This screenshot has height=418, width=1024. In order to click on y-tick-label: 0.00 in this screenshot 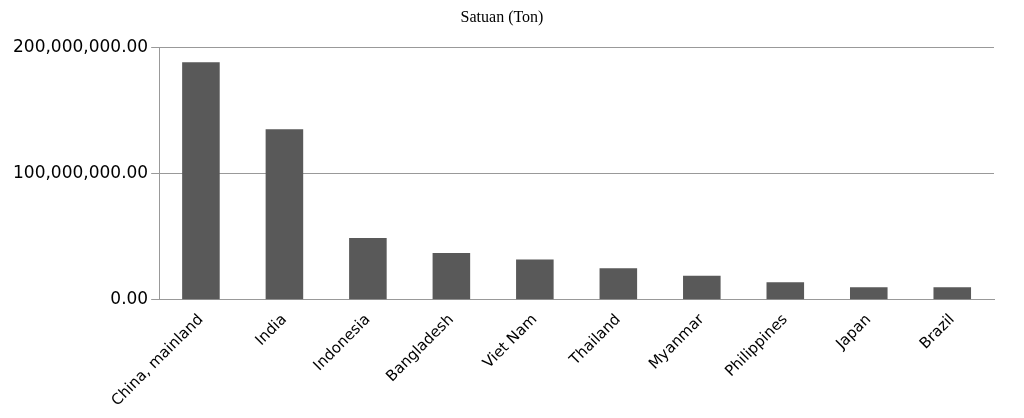, I will do `click(129, 298)`.